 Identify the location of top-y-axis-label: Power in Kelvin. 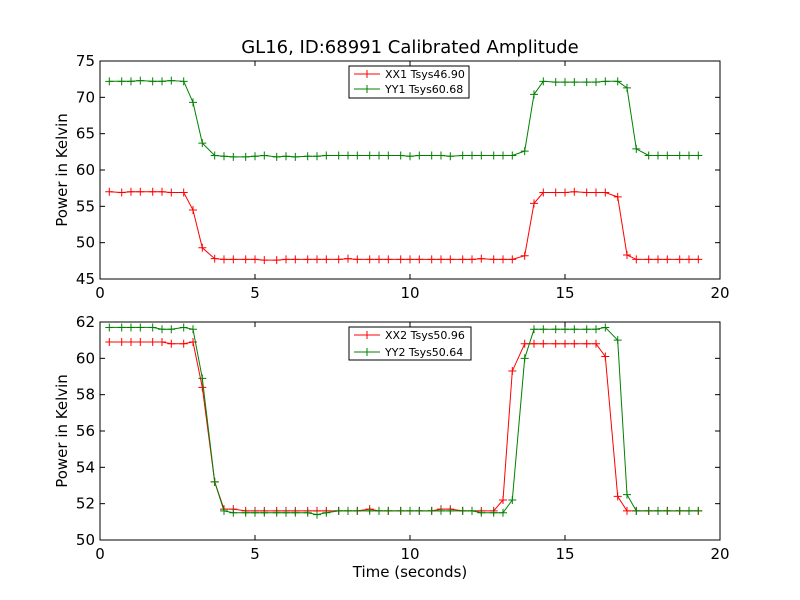
(62, 170).